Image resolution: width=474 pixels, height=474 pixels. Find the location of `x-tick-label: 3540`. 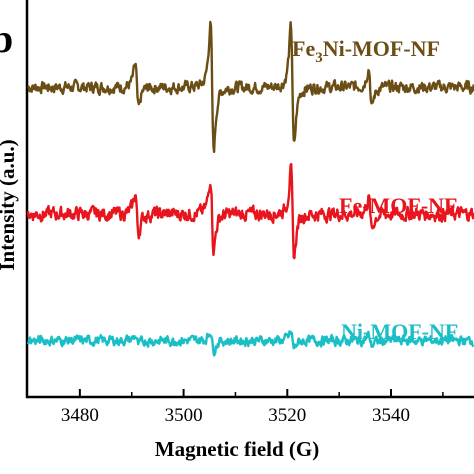

x-tick-label: 3540 is located at coordinates (391, 415).